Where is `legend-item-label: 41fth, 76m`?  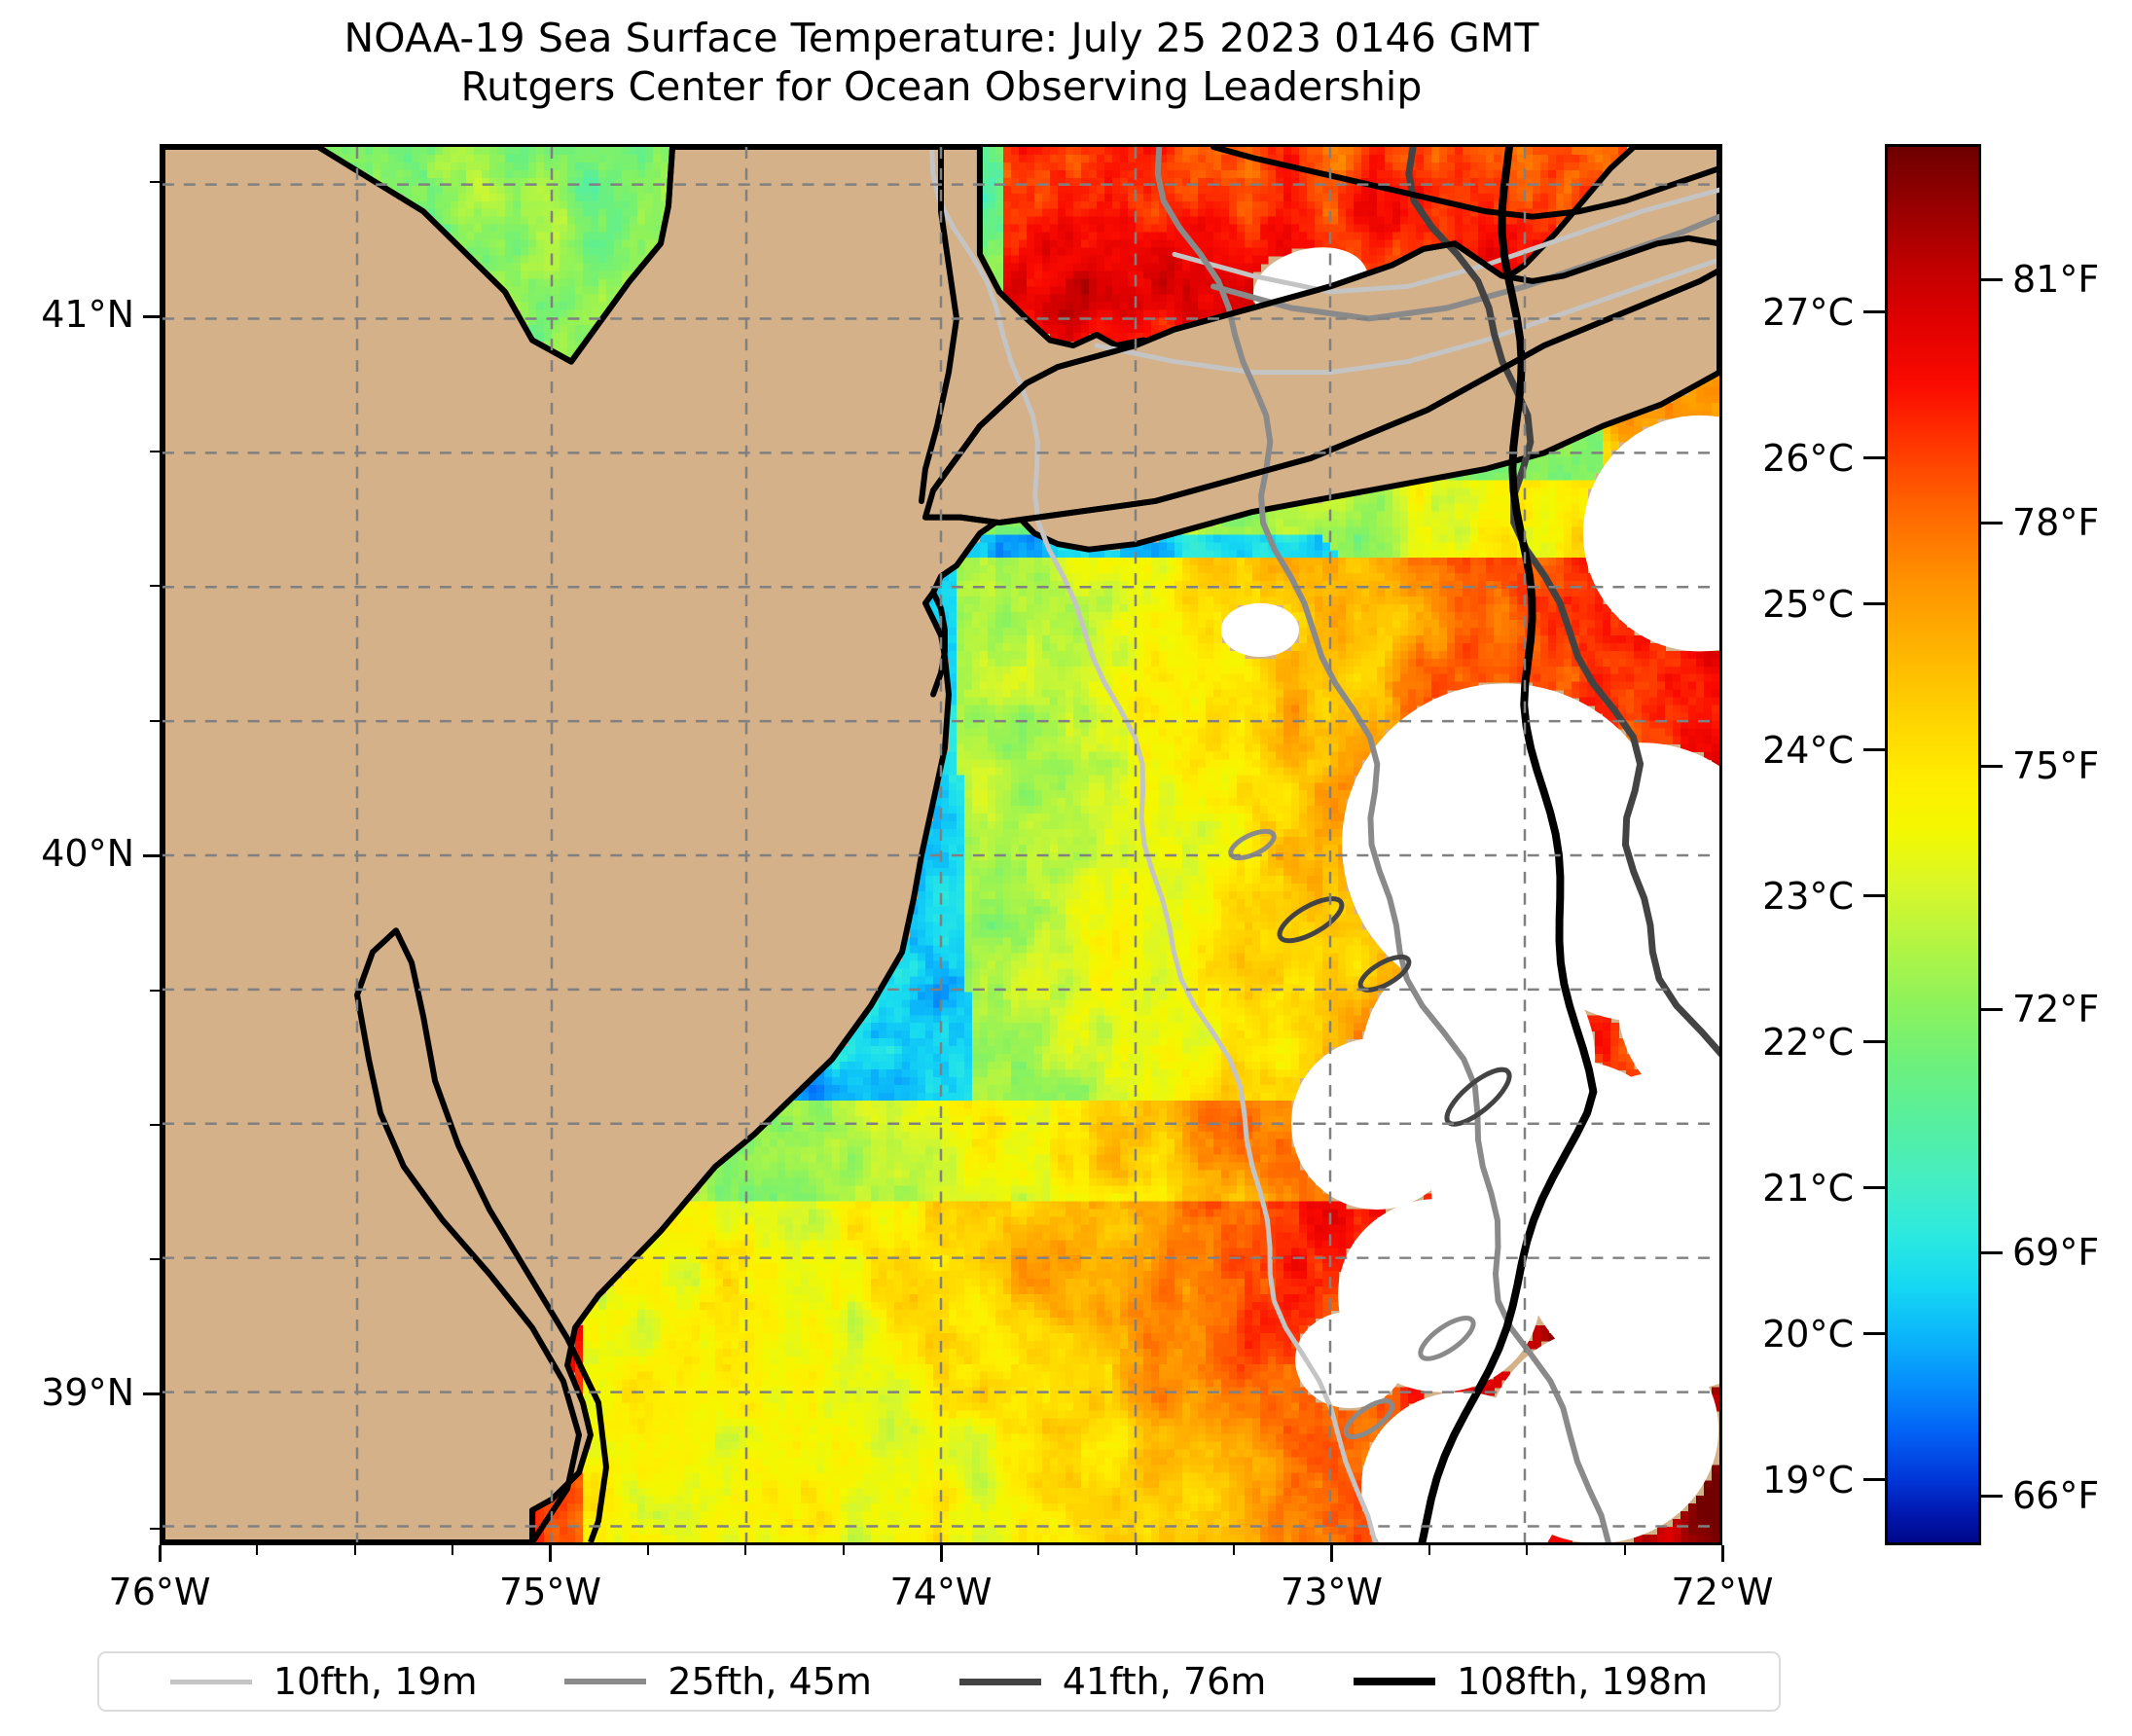 legend-item-label: 41fth, 76m is located at coordinates (1164, 1682).